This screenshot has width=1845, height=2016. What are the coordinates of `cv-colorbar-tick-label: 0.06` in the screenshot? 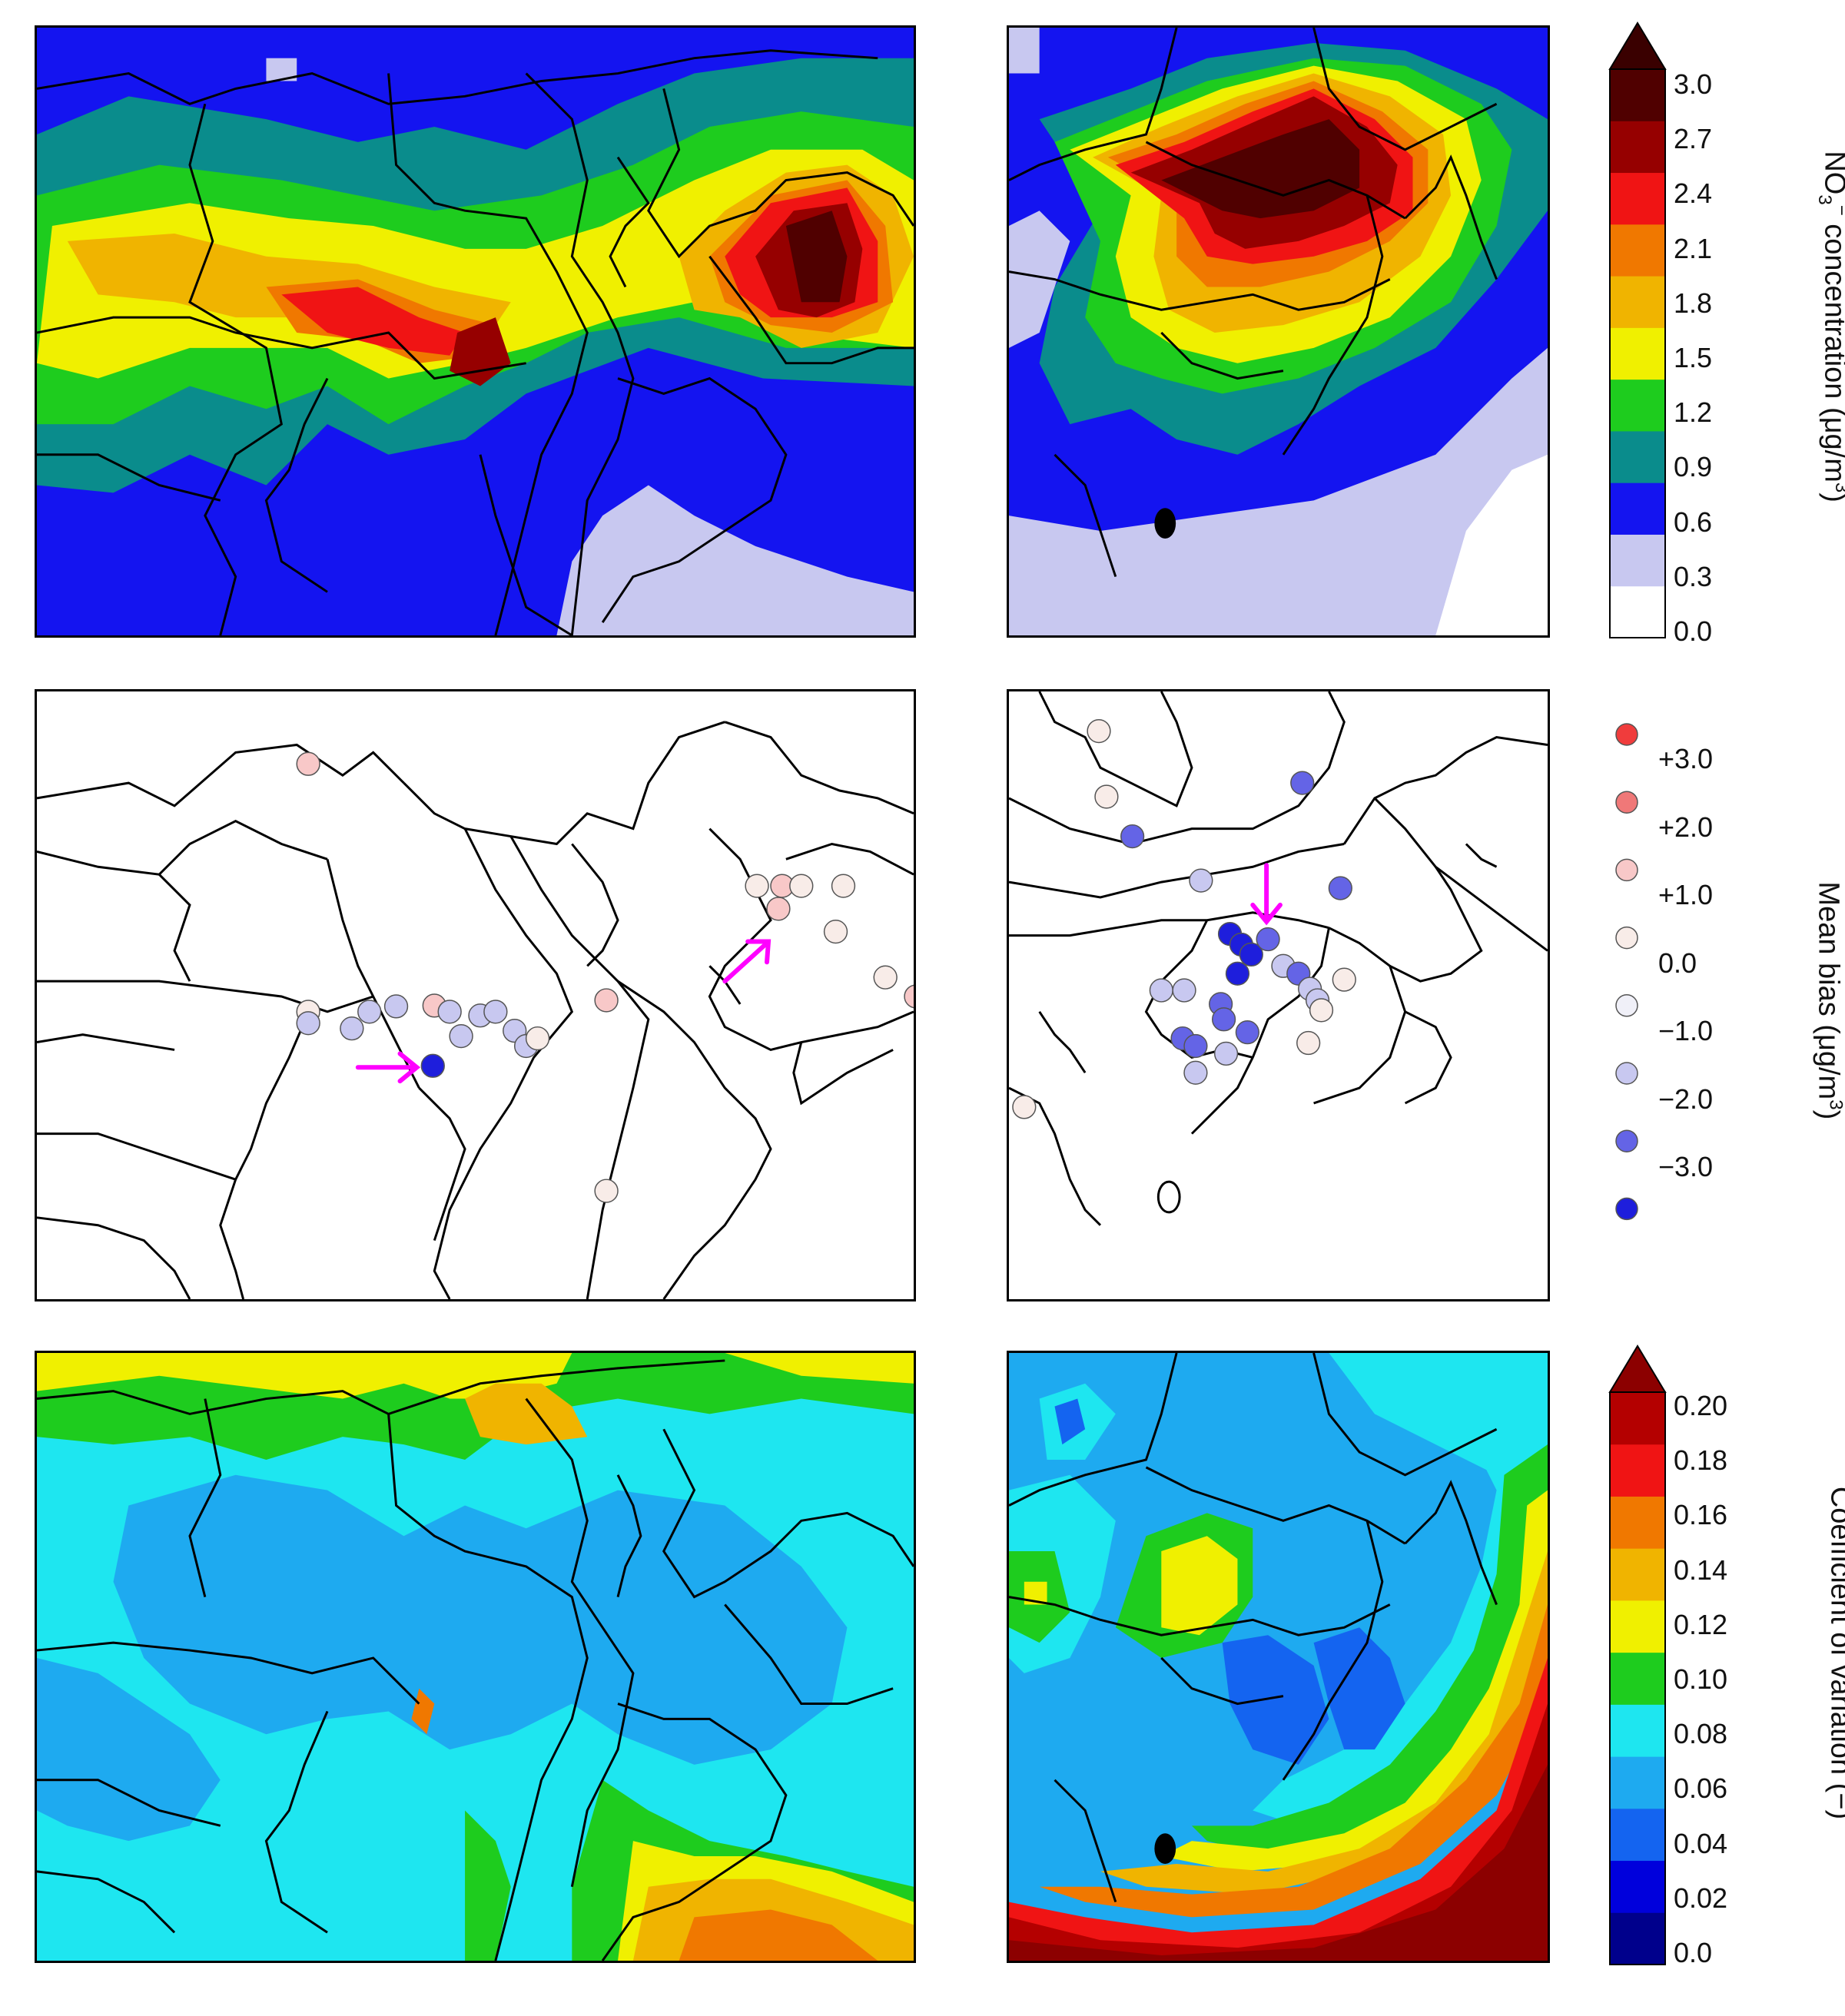 It's located at (1701, 1789).